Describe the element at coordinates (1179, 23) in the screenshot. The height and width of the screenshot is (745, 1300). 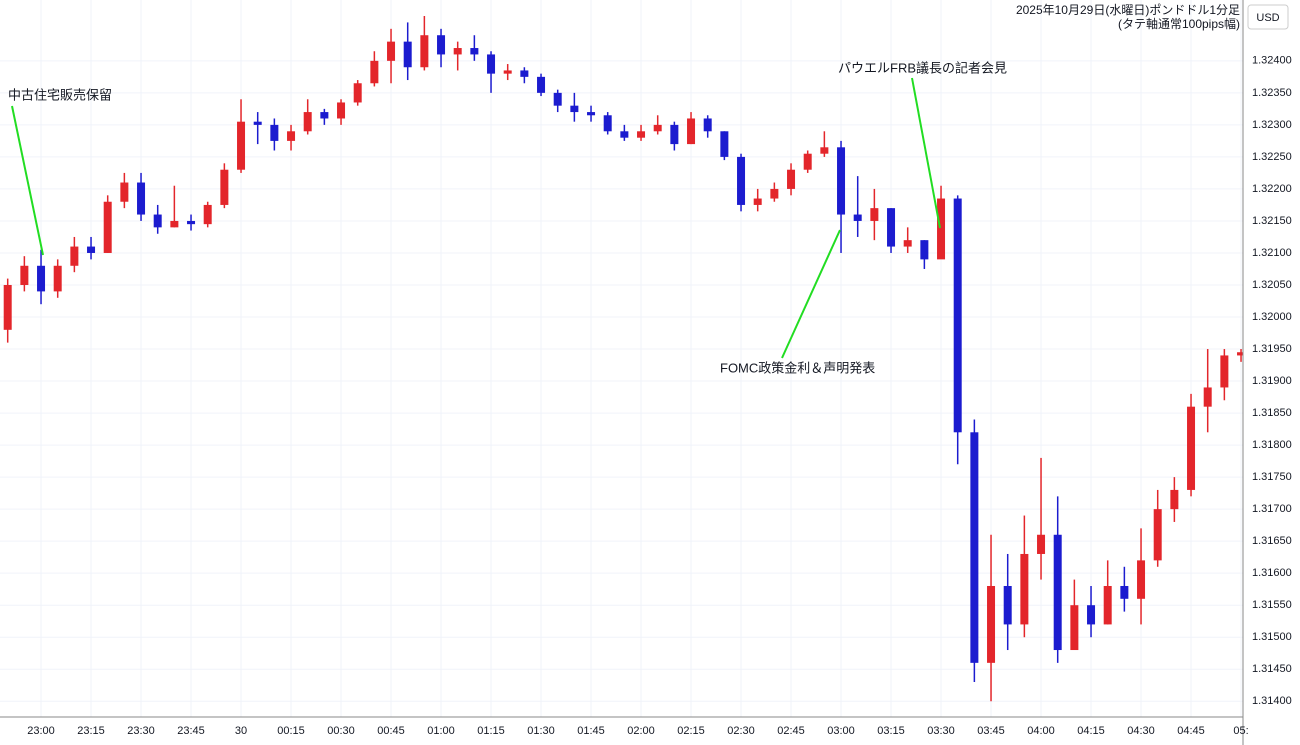
I see `chart-subtitle: (タテ軸通常100pips幅)` at that location.